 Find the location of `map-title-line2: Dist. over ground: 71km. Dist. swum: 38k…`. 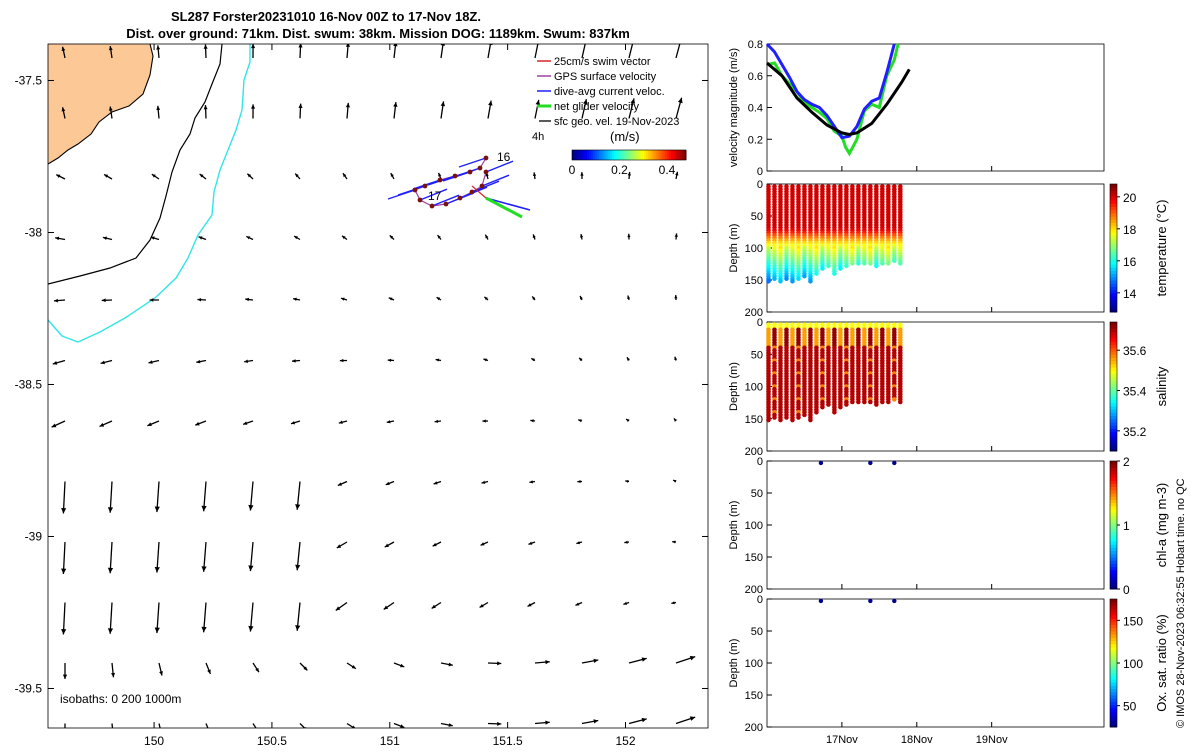

map-title-line2: Dist. over ground: 71km. Dist. swum: 38k… is located at coordinates (378, 33).